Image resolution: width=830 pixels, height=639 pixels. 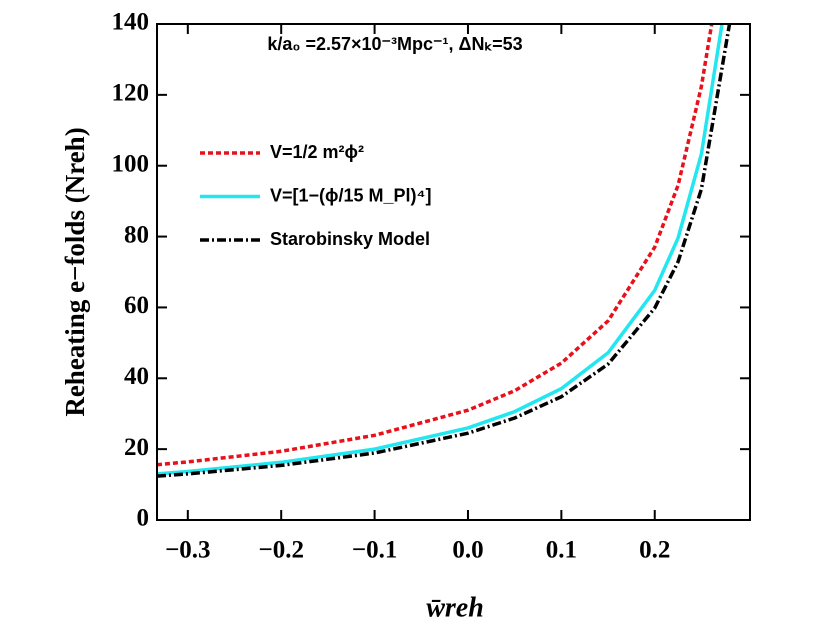 I want to click on x-tick-label: −0.2, so click(x=281, y=550).